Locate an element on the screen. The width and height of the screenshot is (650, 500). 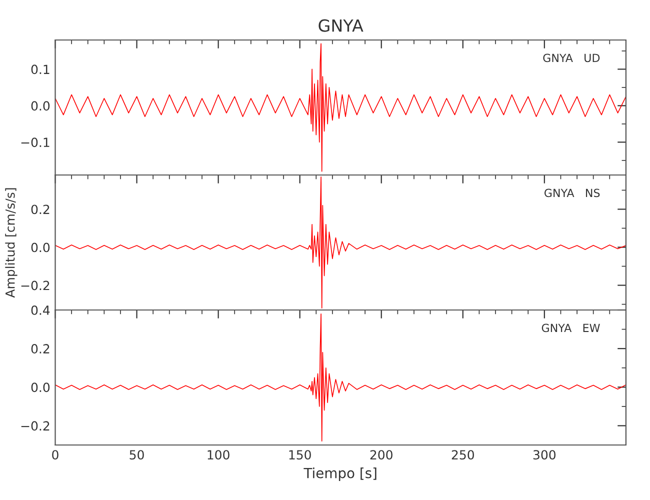
y-axis-title: Amplitud [cm/s/s] is located at coordinates (11, 243).